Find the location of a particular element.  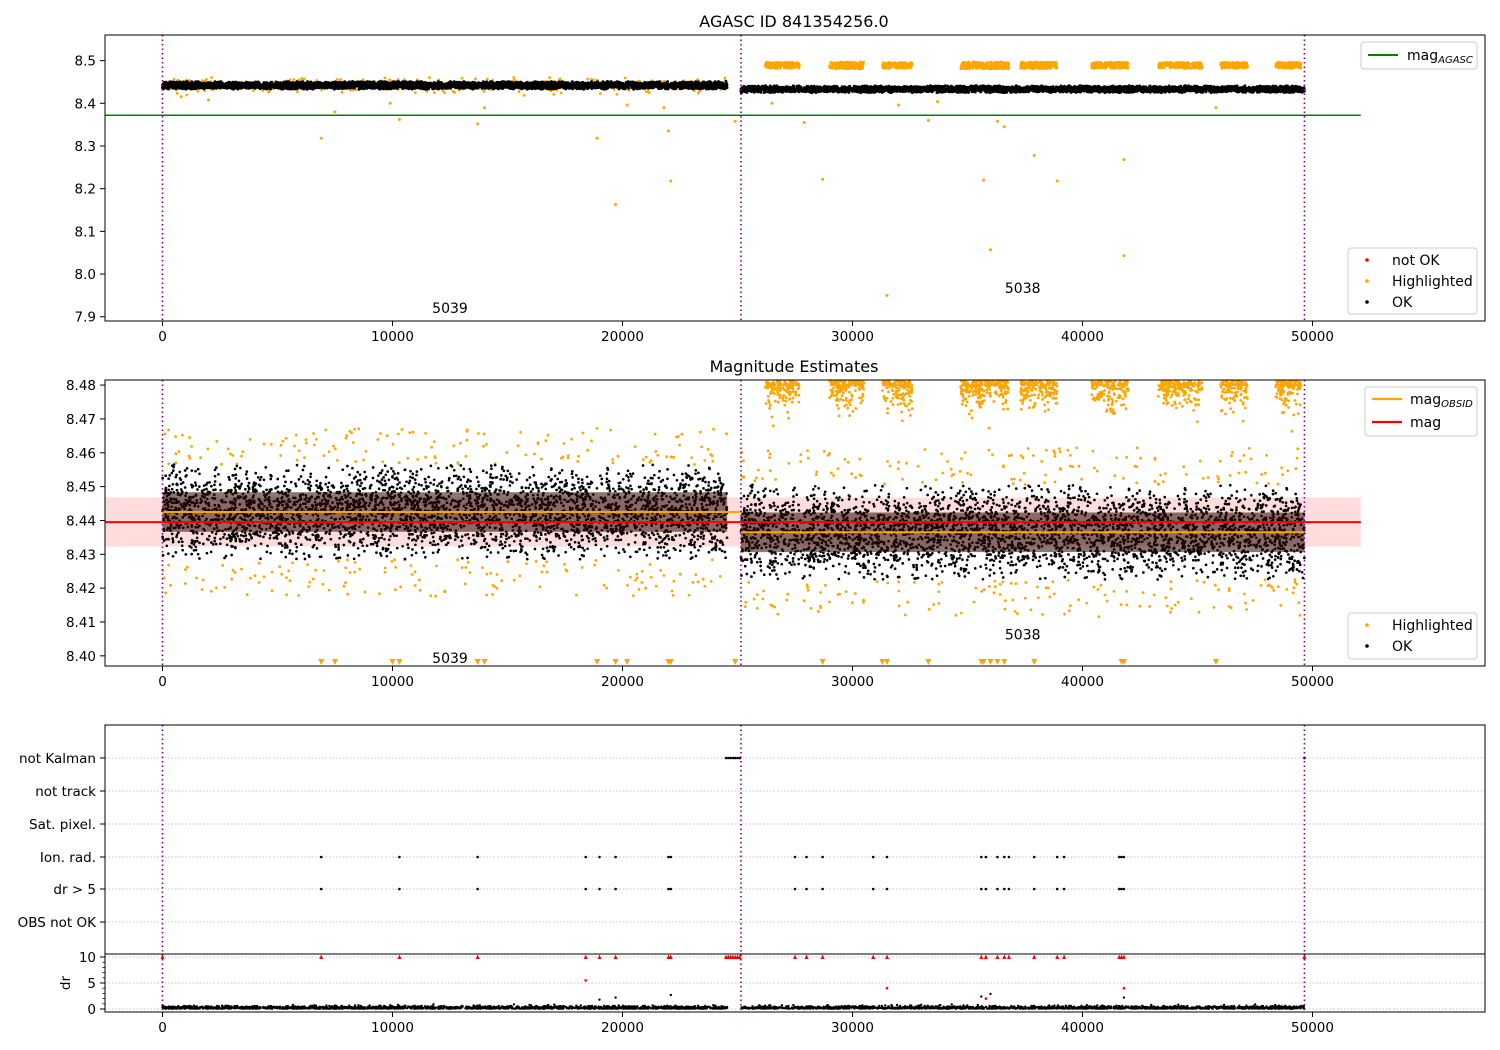

y-tick-label: 8.5 is located at coordinates (85, 62).